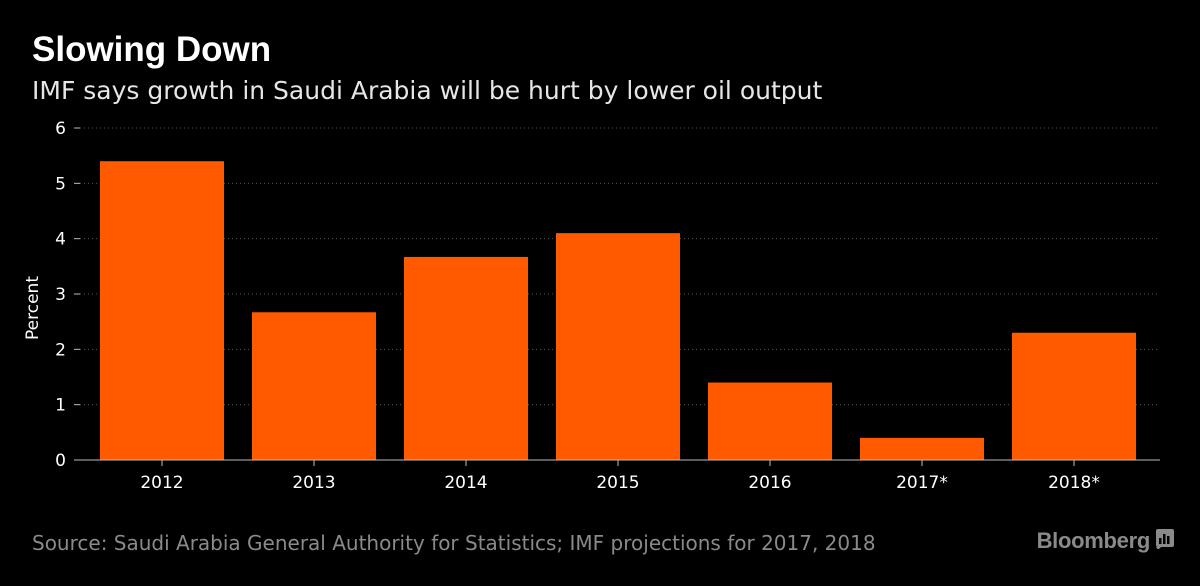 The height and width of the screenshot is (586, 1200). I want to click on brand-wordmark: Bloomberg, so click(1093, 540).